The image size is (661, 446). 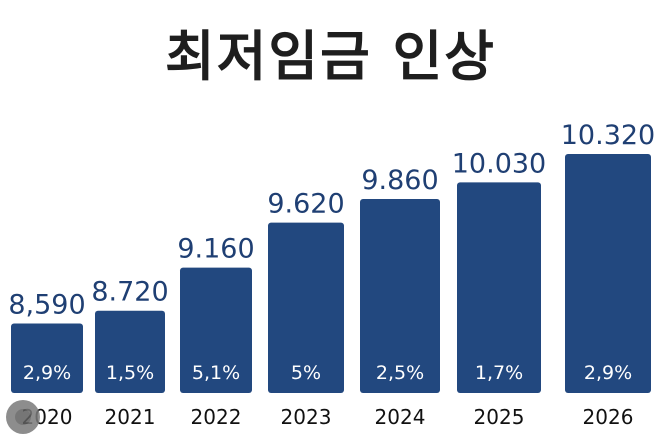 What do you see at coordinates (330, 56) in the screenshot?
I see `chart-title: 최저임금 인상` at bounding box center [330, 56].